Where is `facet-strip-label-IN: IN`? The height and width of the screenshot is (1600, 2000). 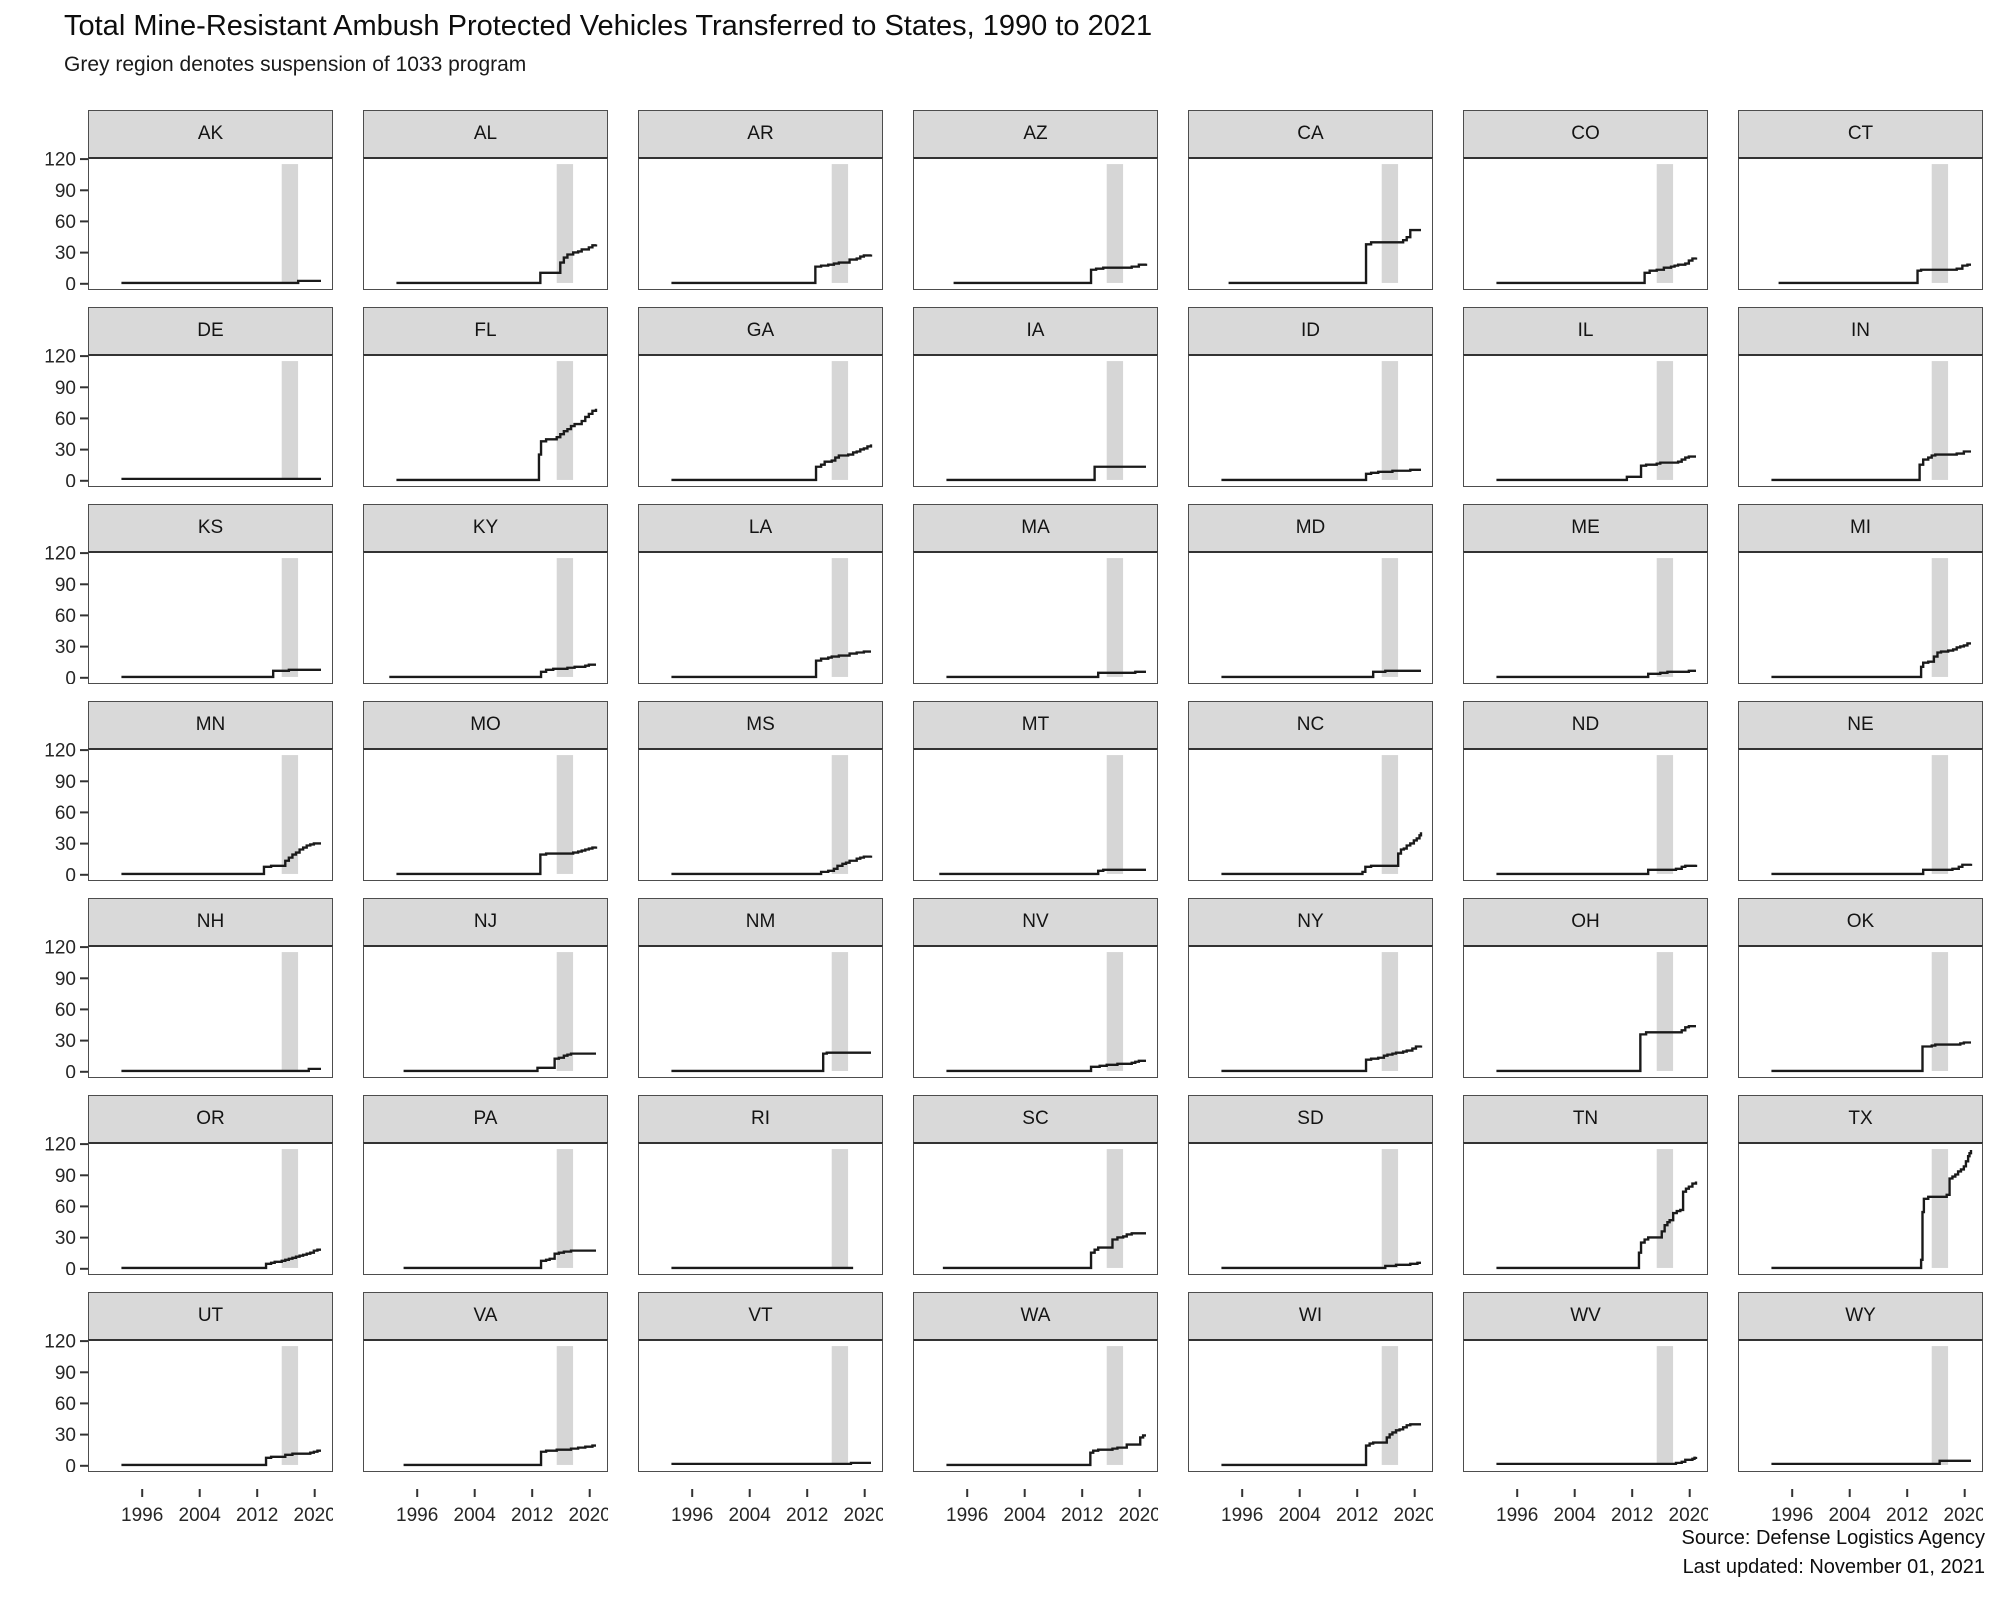 facet-strip-label-IN: IN is located at coordinates (1860, 330).